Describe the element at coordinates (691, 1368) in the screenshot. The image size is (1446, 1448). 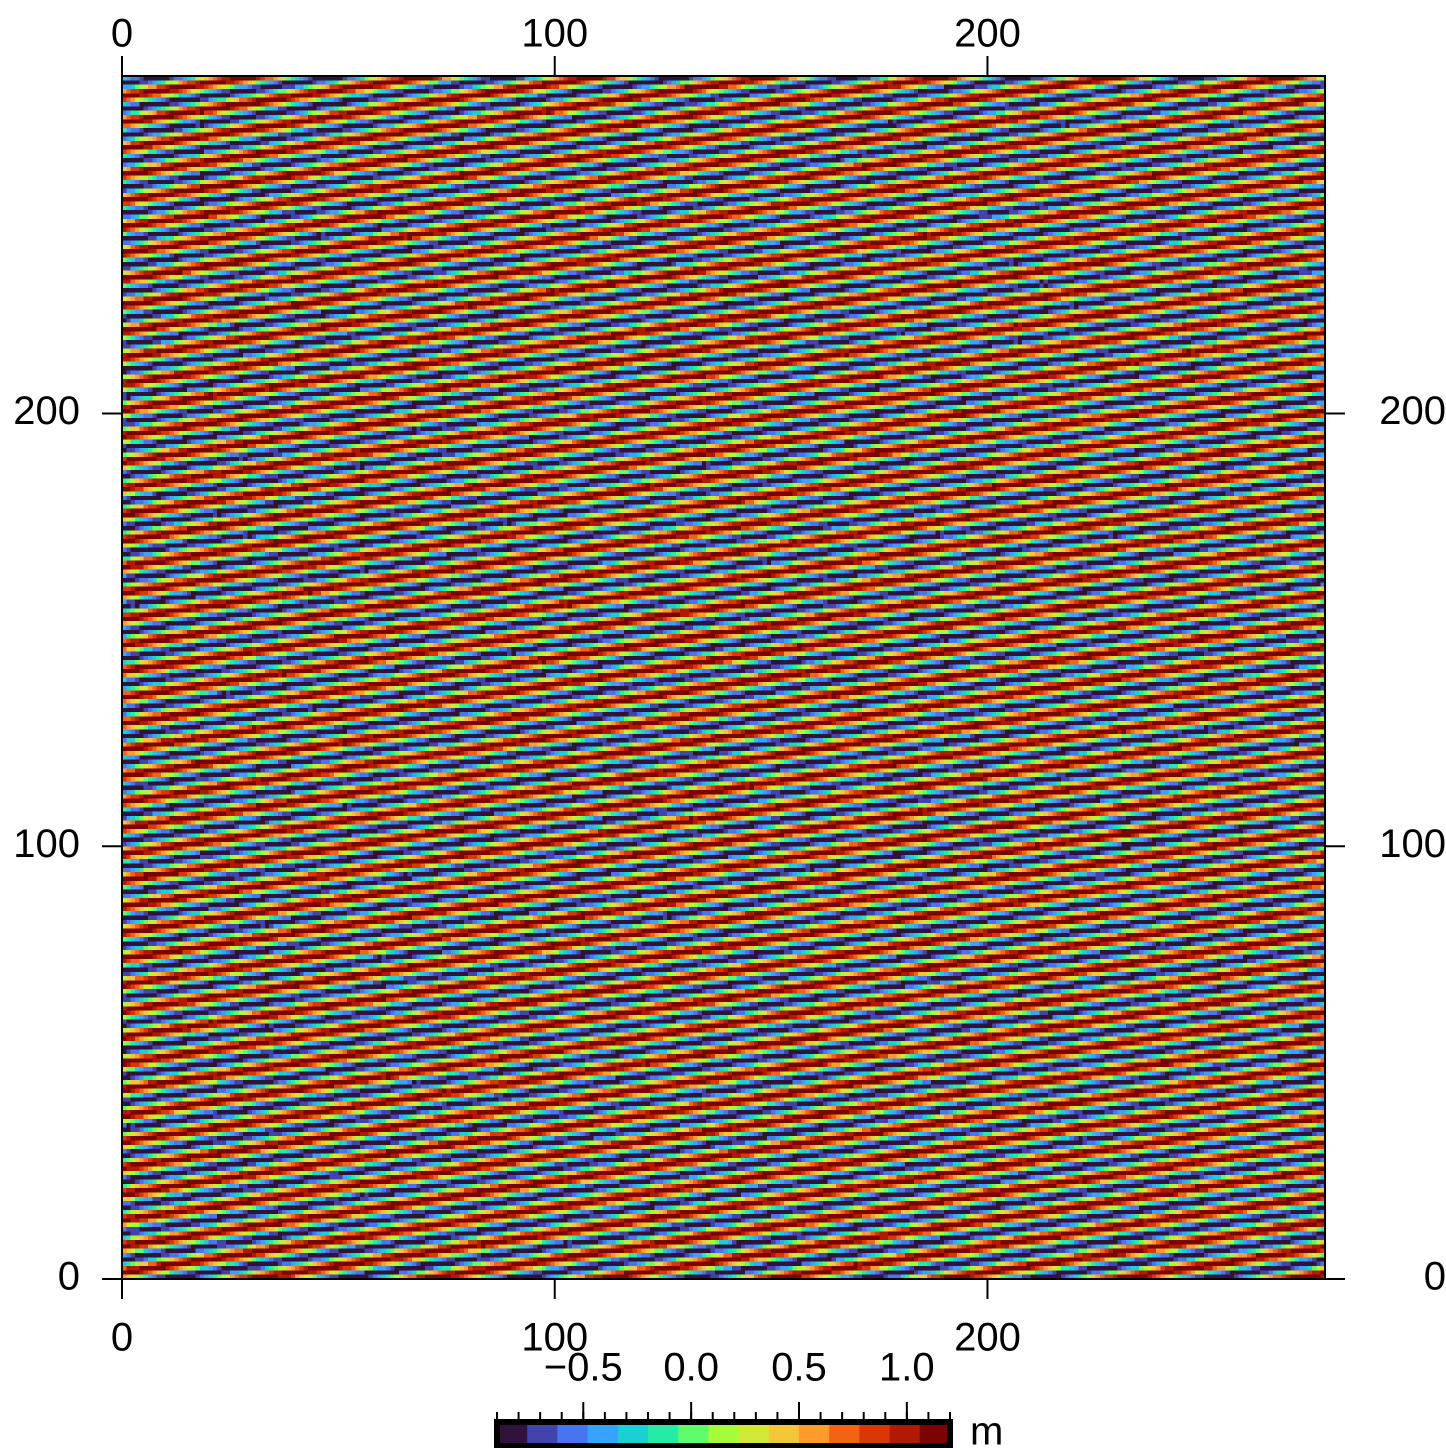
I see `colorbar-tick-label: 0.0` at that location.